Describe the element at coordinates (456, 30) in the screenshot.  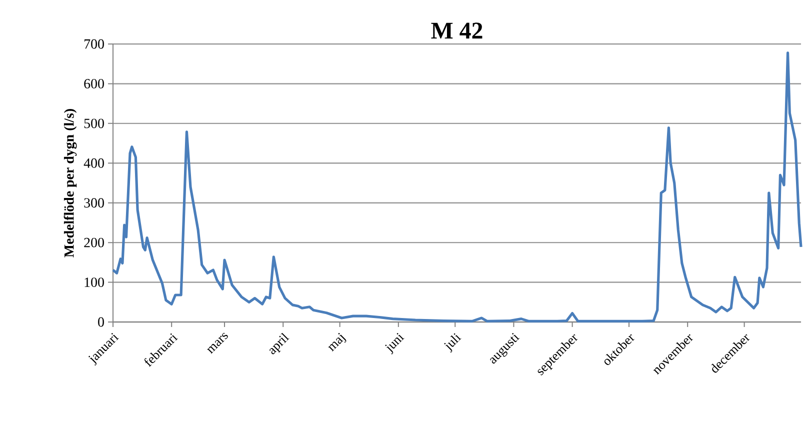
I see `chart-title: M 42` at that location.